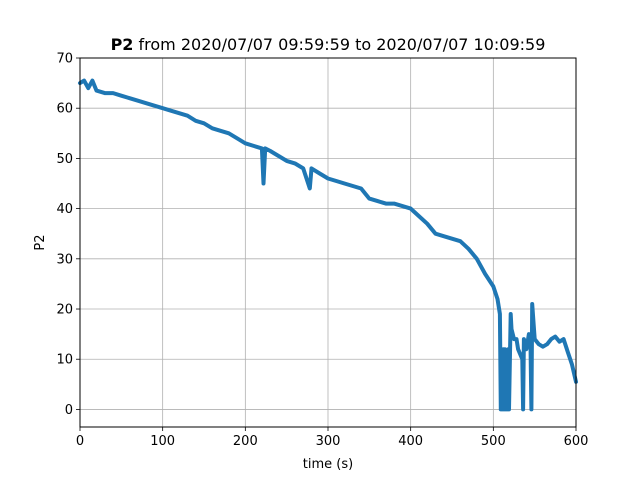 This screenshot has width=640, height=480. I want to click on y-tick-label: 20, so click(64, 310).